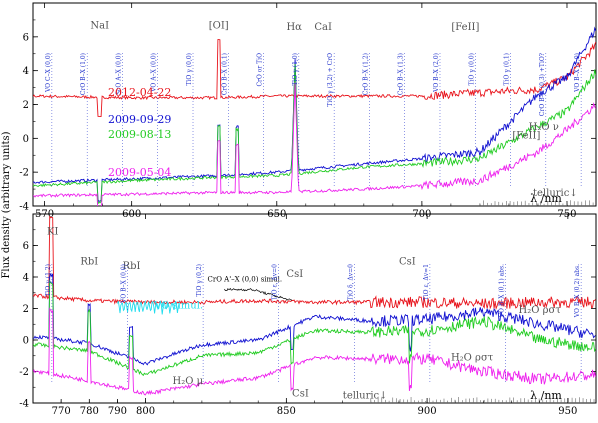  What do you see at coordinates (219, 25) in the screenshot?
I see `feature-label: [OI]` at bounding box center [219, 25].